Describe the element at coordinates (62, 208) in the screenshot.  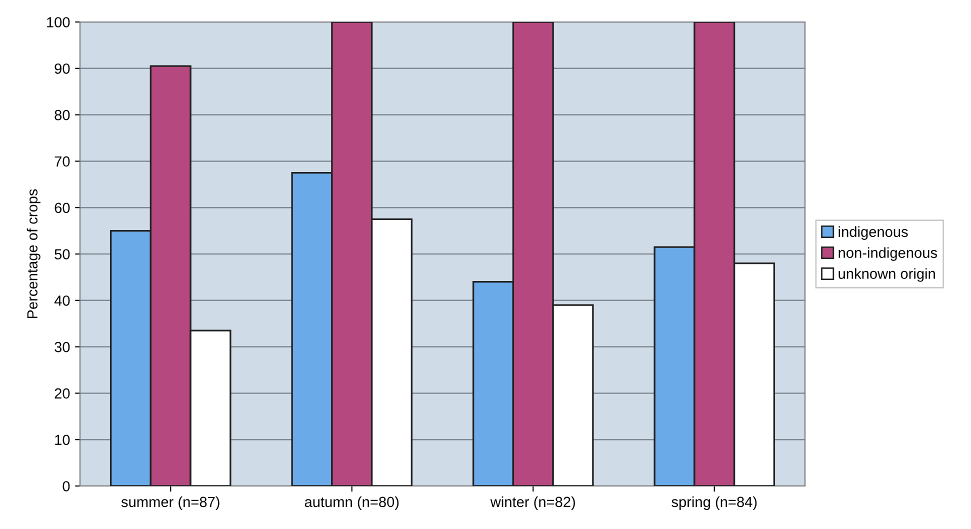
I see `y-tick-label: 60` at that location.